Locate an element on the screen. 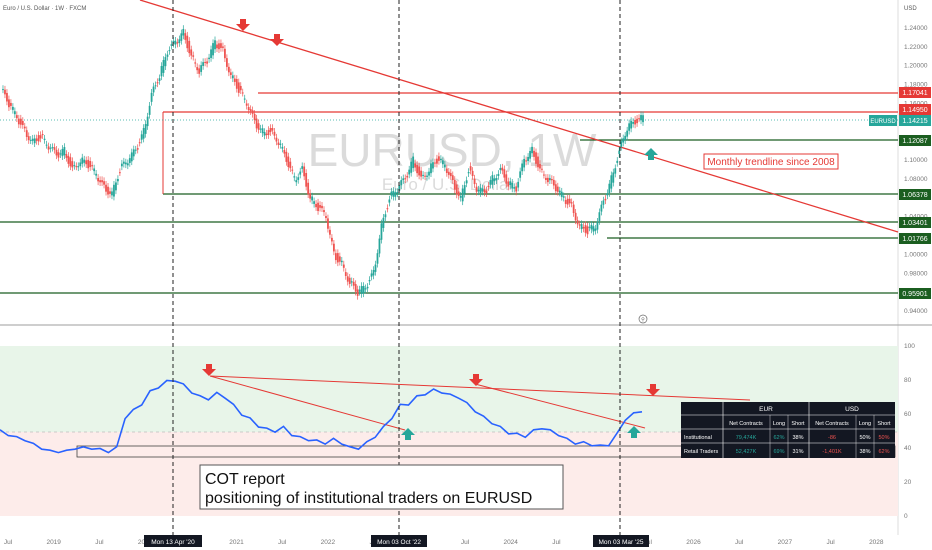 The height and width of the screenshot is (550, 932). cot-tick-label: 80 is located at coordinates (908, 380).